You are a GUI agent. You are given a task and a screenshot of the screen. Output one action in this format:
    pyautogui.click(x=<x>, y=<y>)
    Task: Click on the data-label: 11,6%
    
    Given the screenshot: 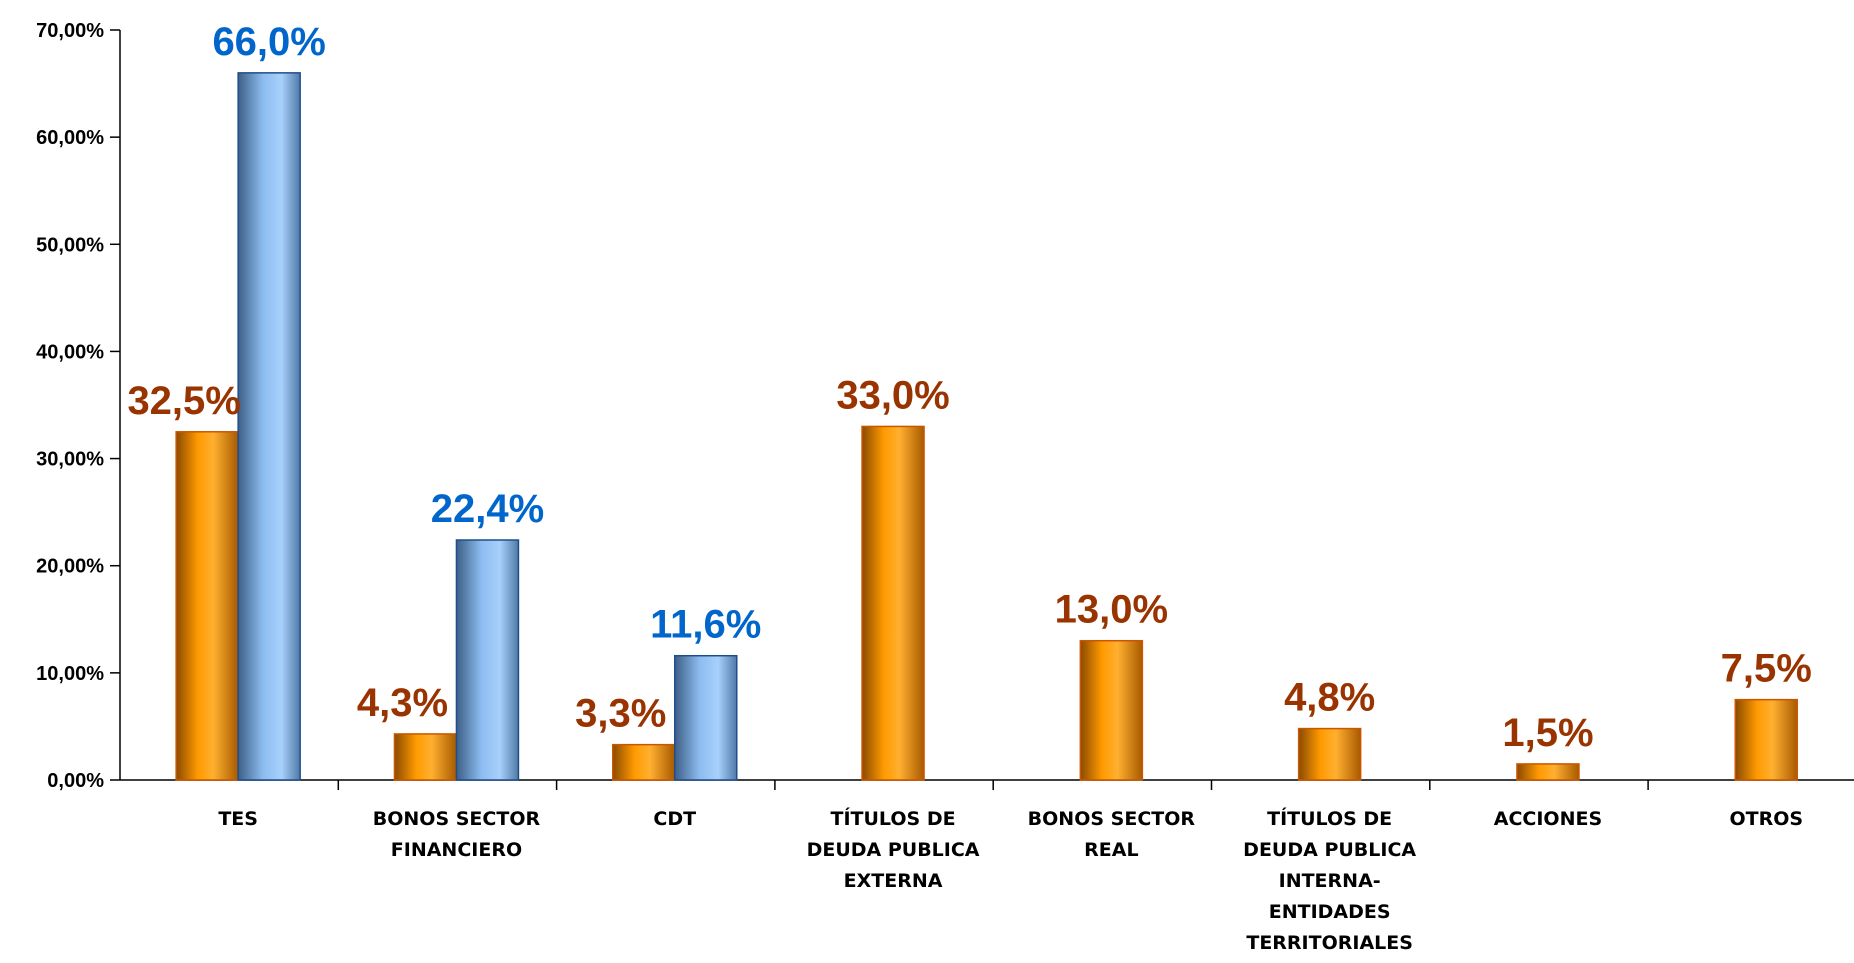 What is the action you would take?
    pyautogui.click(x=705, y=625)
    